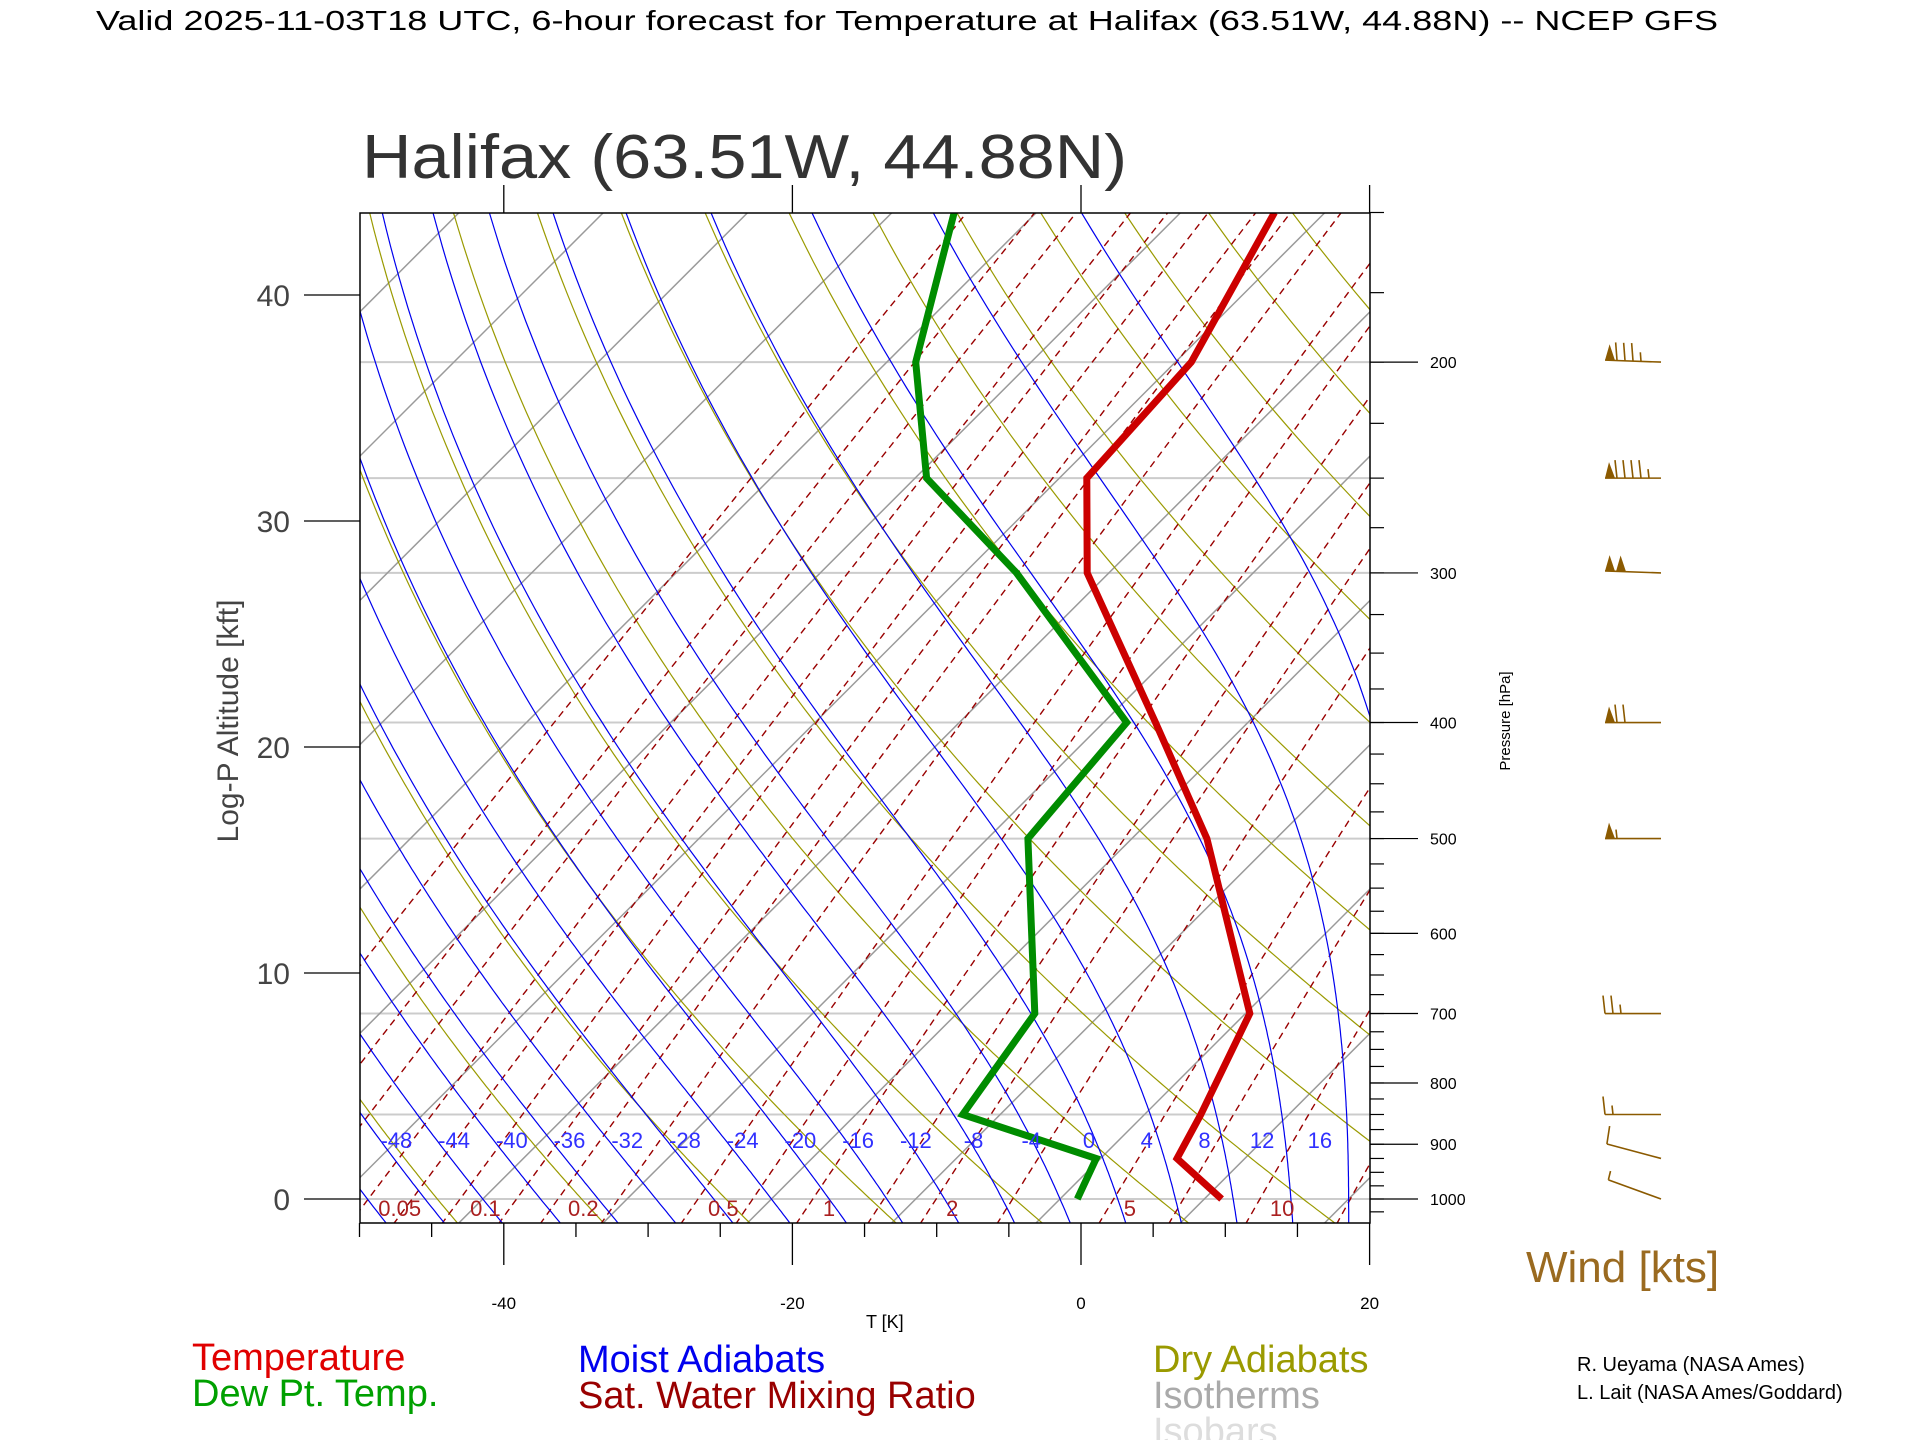 The height and width of the screenshot is (1440, 1920). What do you see at coordinates (1147, 1140) in the screenshot?
I see `moist-adiabat-label: 4` at bounding box center [1147, 1140].